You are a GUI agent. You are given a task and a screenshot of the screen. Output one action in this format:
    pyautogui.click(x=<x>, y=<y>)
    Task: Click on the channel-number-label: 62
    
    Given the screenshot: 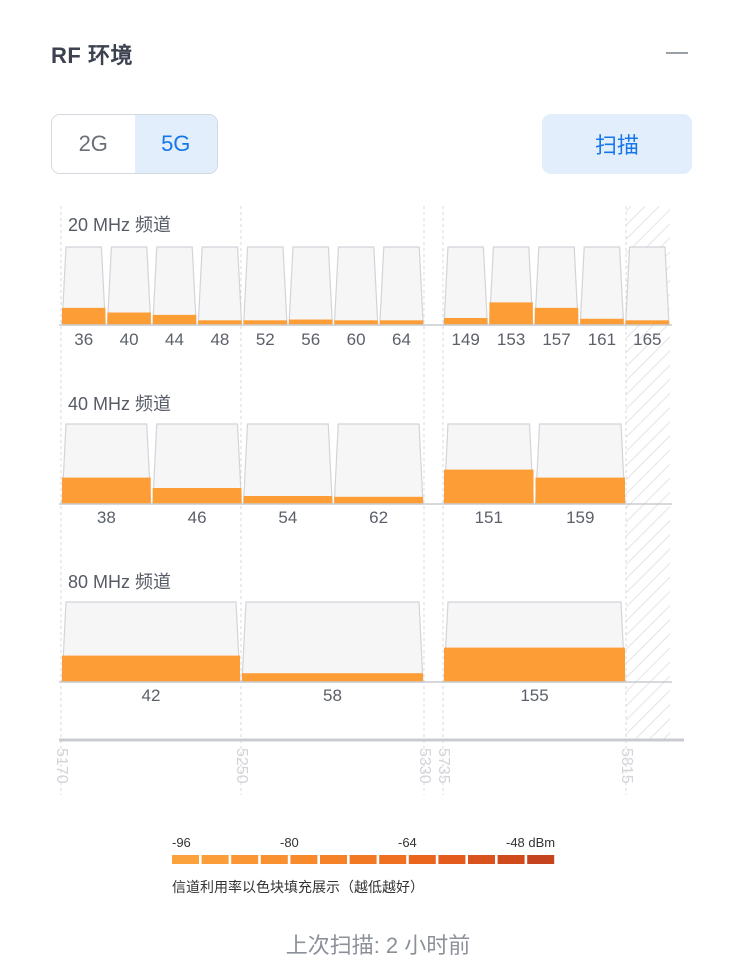 What is the action you would take?
    pyautogui.click(x=378, y=517)
    